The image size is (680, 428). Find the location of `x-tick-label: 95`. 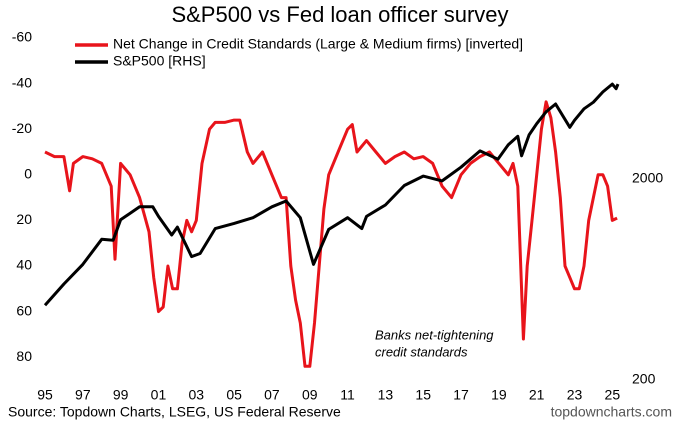

x-tick-label: 95 is located at coordinates (45, 395).